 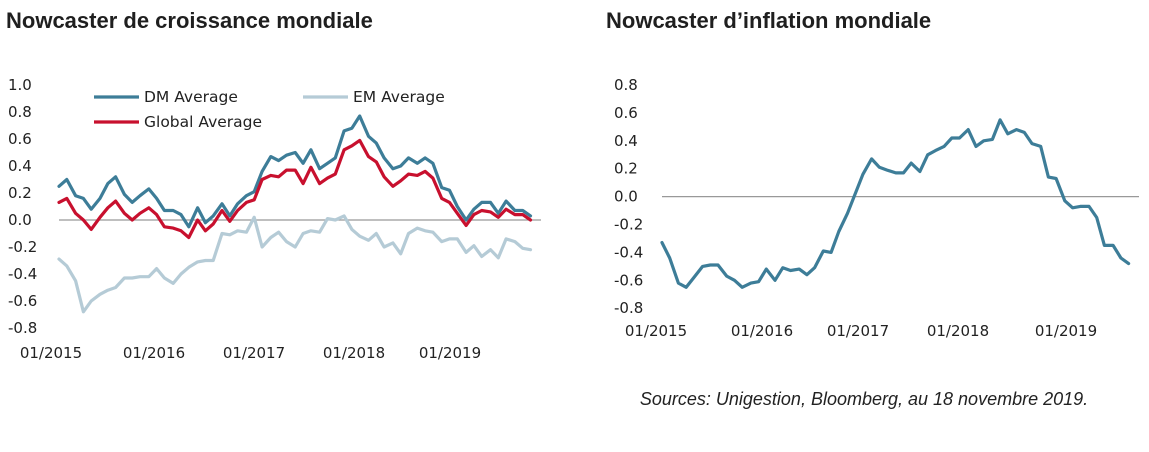 I want to click on chart-title-growth: Nowcaster de croissance mondiale, so click(x=189, y=20).